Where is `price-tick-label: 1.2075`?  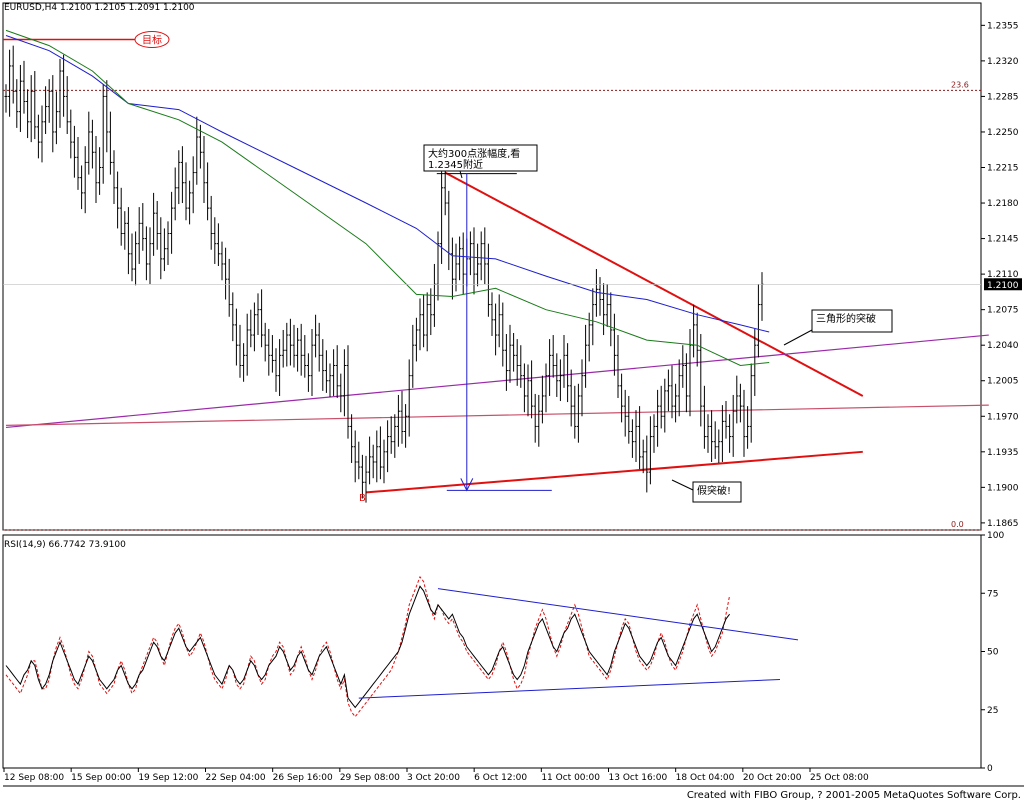 price-tick-label: 1.2075 is located at coordinates (1003, 311).